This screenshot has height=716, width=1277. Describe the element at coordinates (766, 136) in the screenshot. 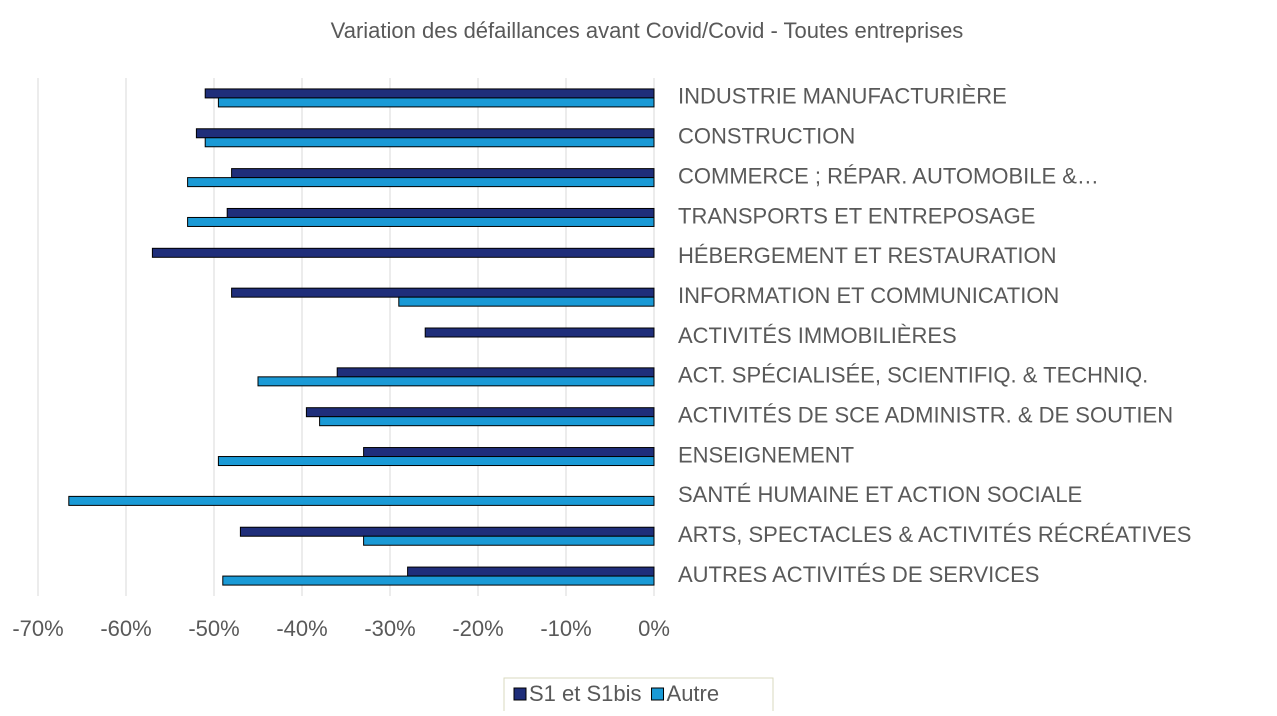

I see `category-label: CONSTRUCTION` at that location.